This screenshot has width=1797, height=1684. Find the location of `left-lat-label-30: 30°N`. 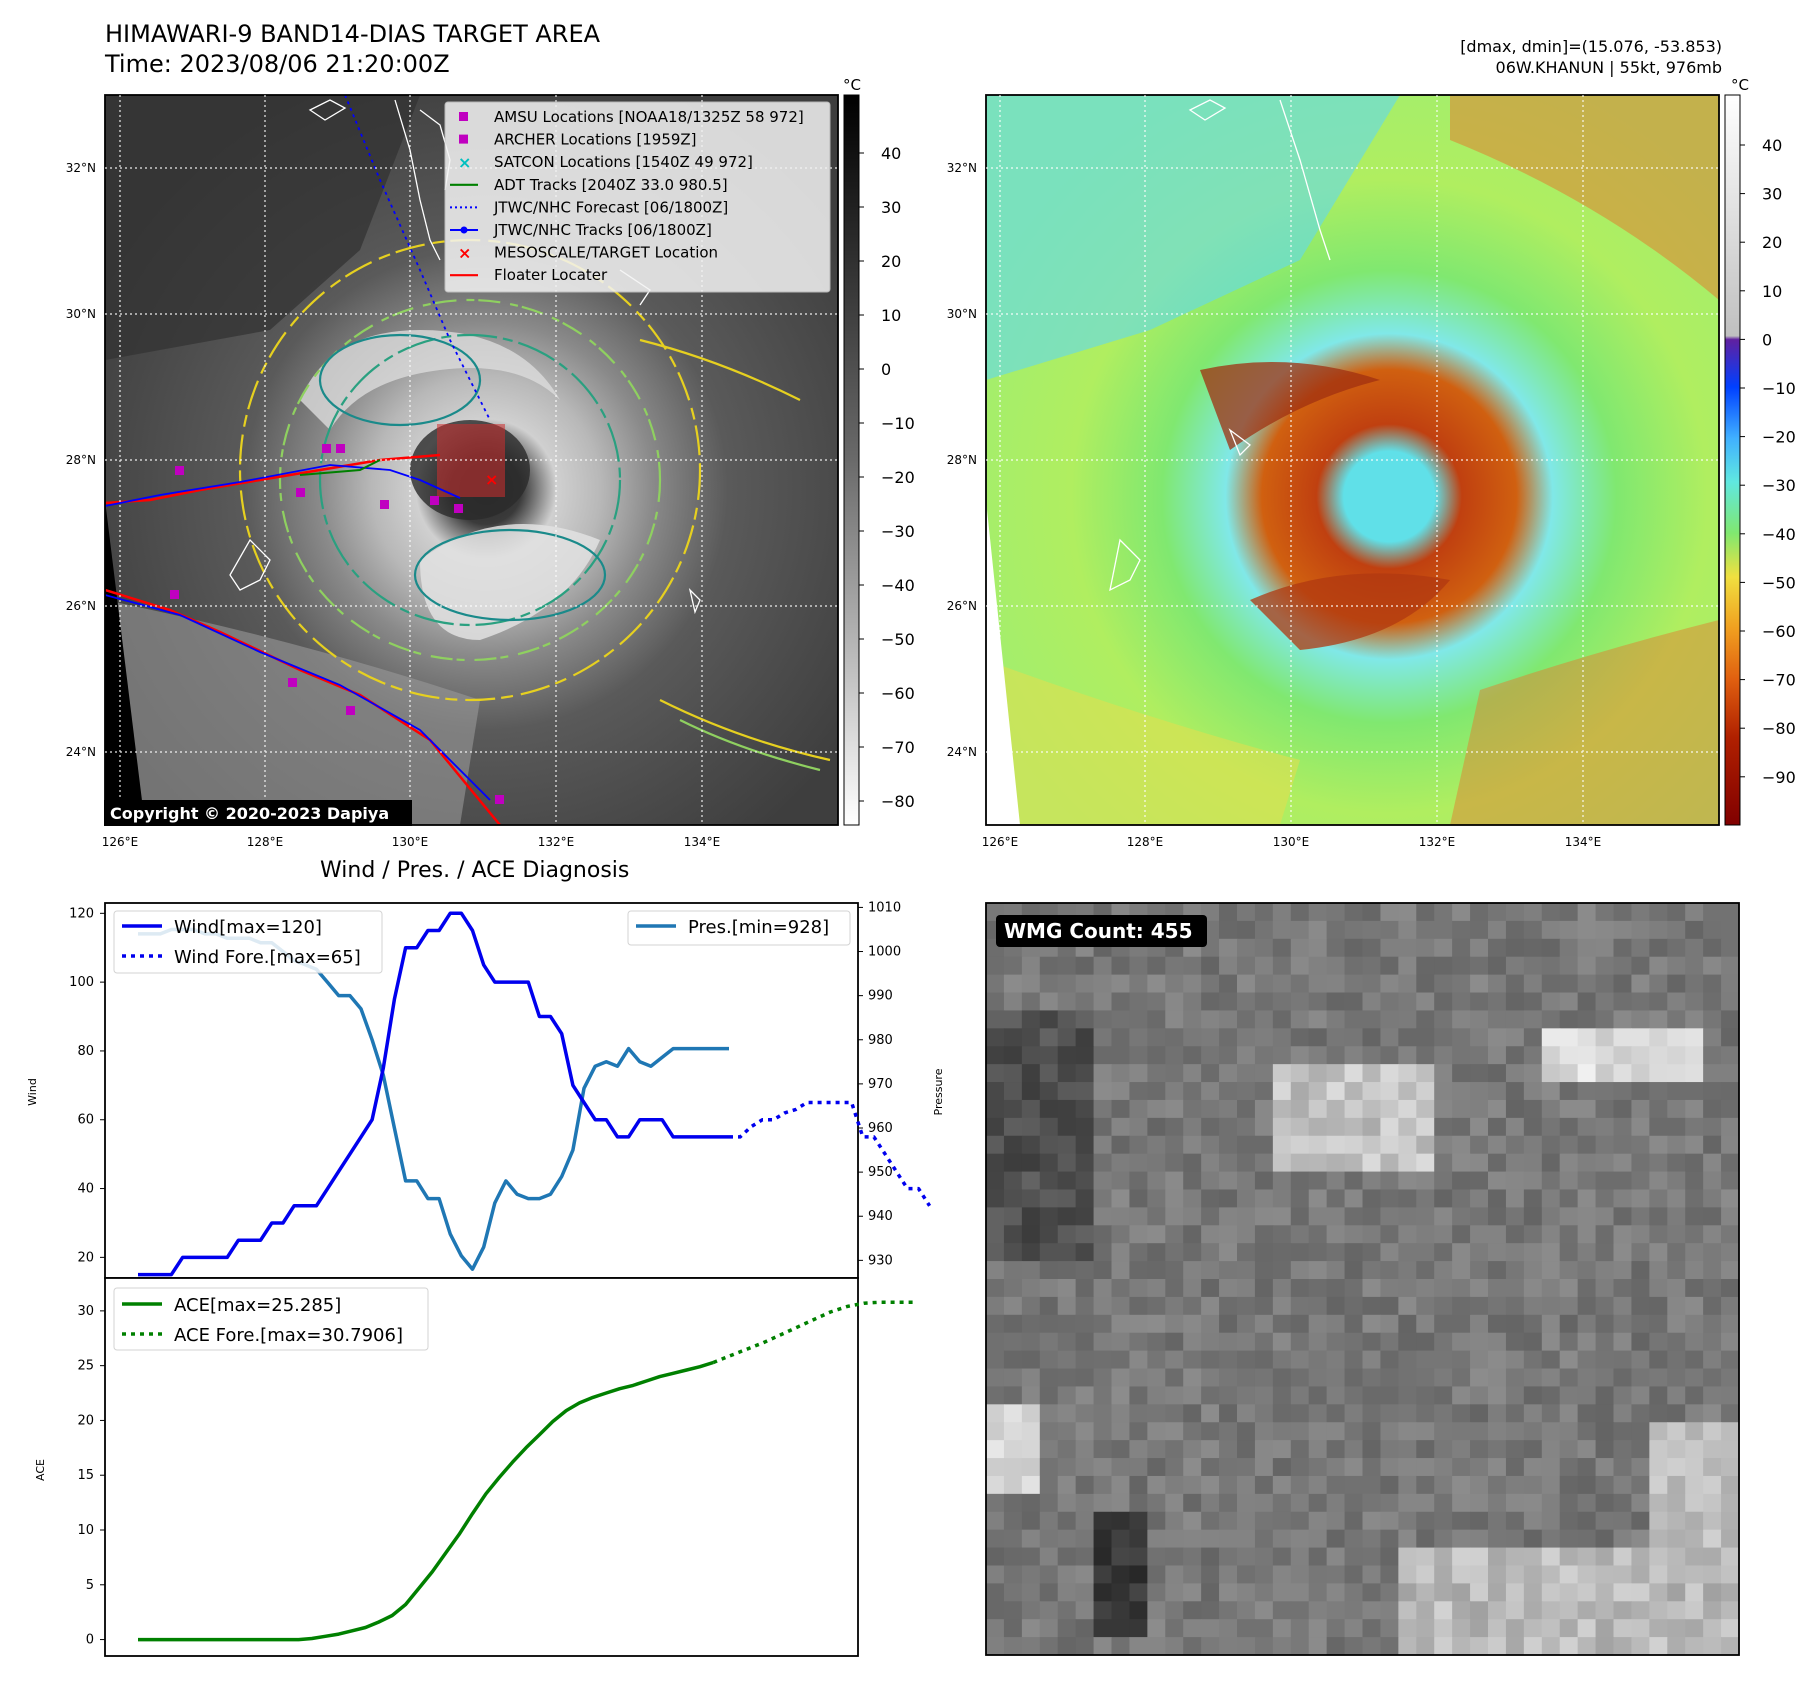

left-lat-label-30: 30°N is located at coordinates (81, 314).